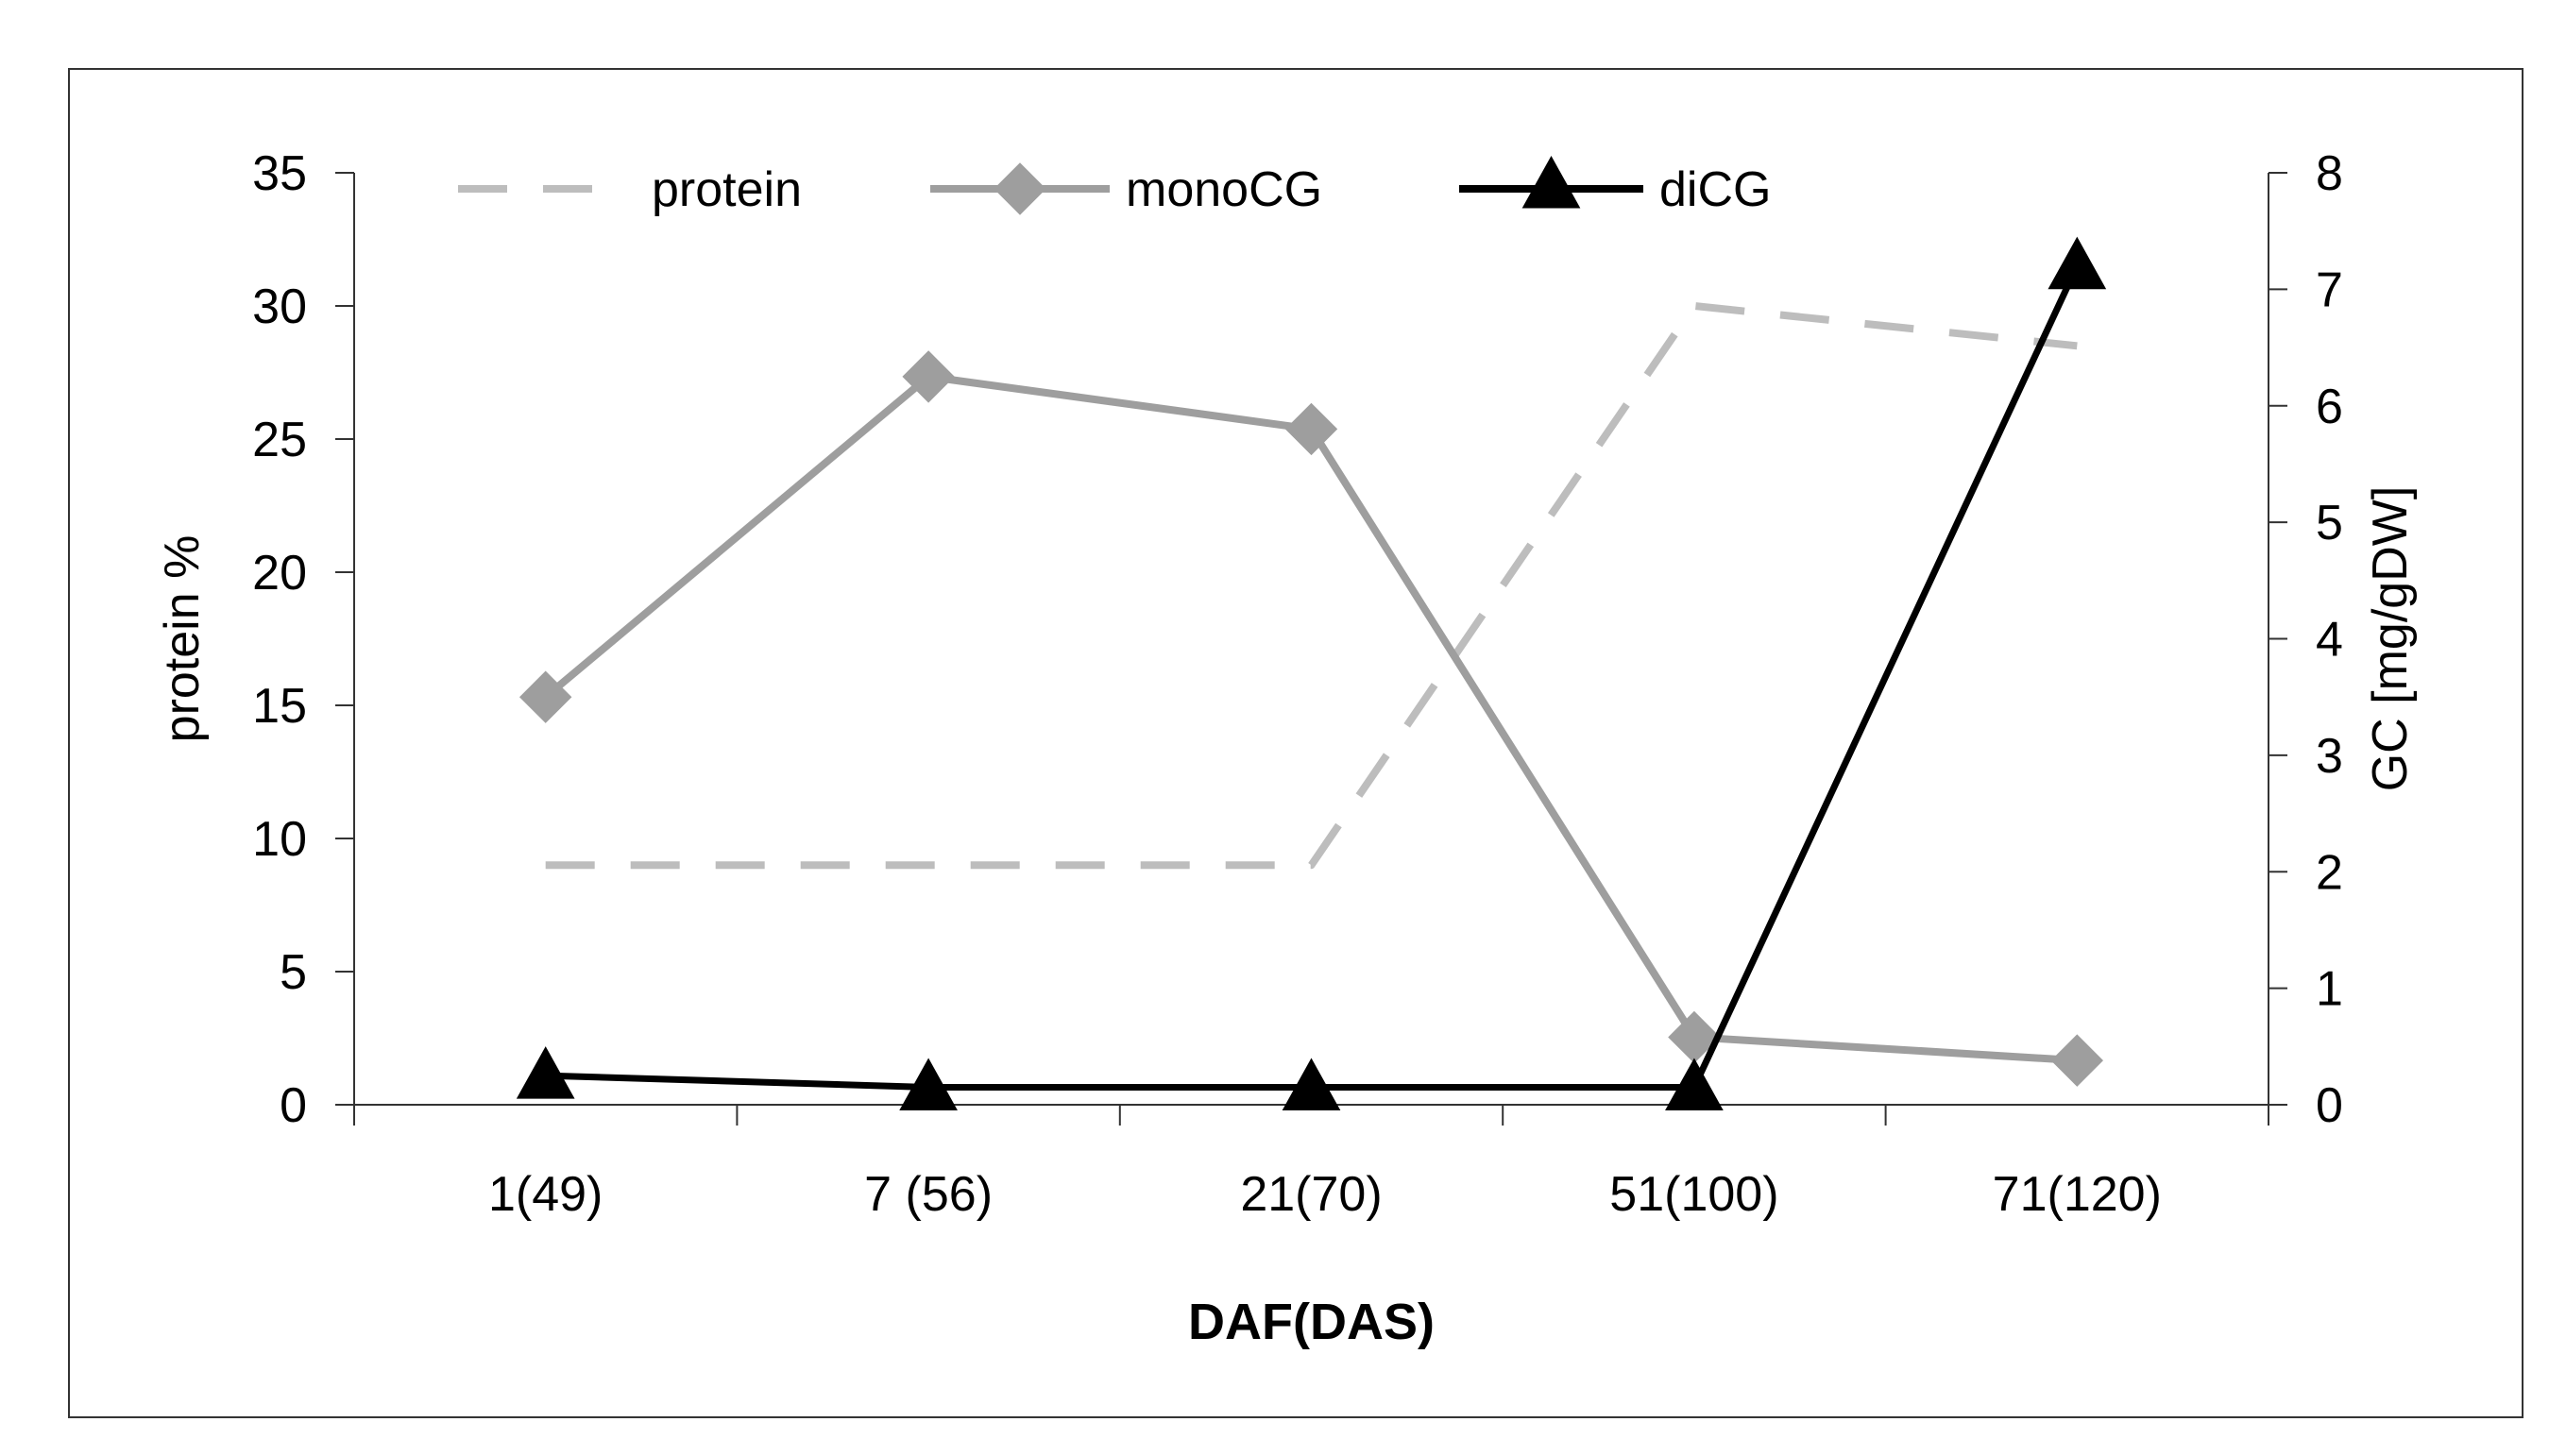 This screenshot has width=2549, height=1456. What do you see at coordinates (2329, 173) in the screenshot?
I see `y2-tick-label: 8` at bounding box center [2329, 173].